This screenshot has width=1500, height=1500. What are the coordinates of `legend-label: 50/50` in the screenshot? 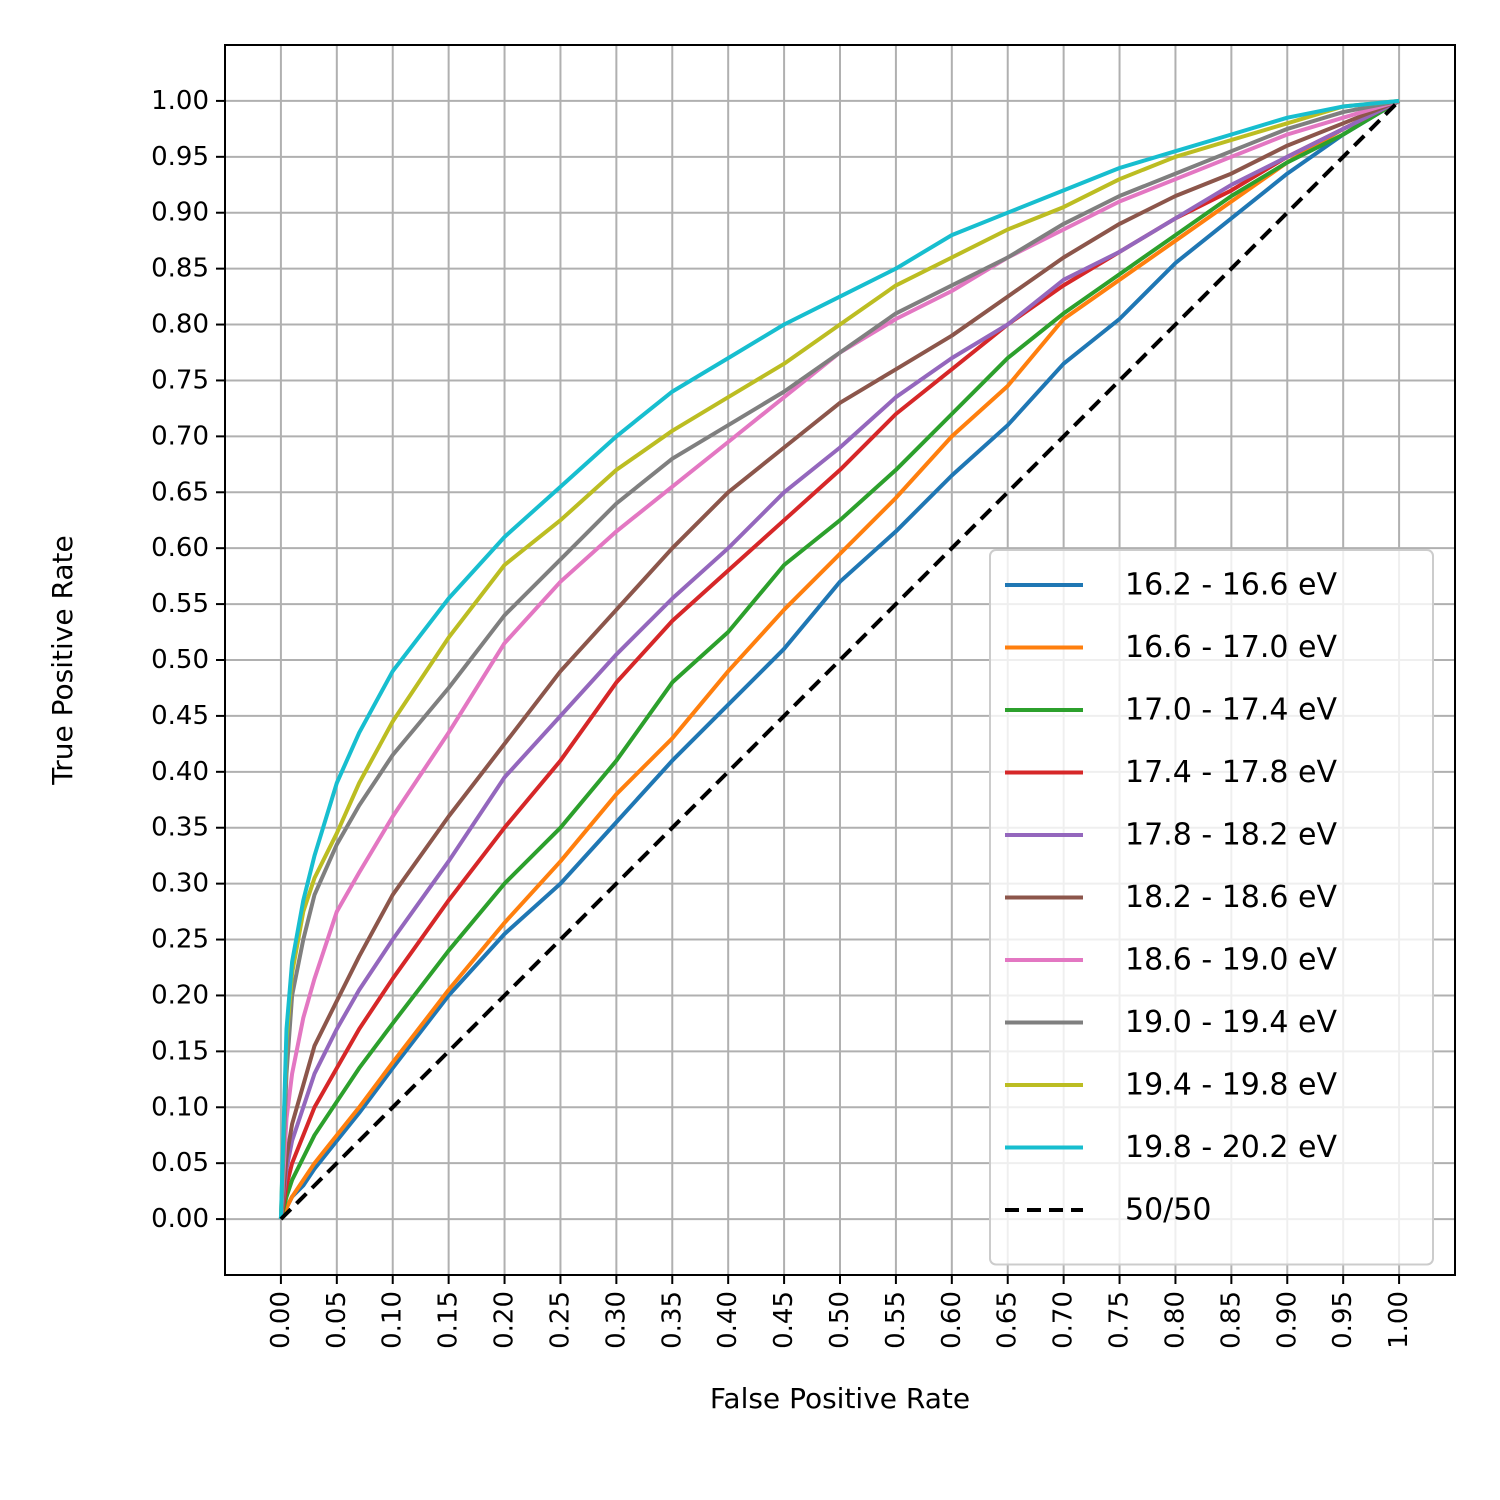 It's located at (1168, 1210).